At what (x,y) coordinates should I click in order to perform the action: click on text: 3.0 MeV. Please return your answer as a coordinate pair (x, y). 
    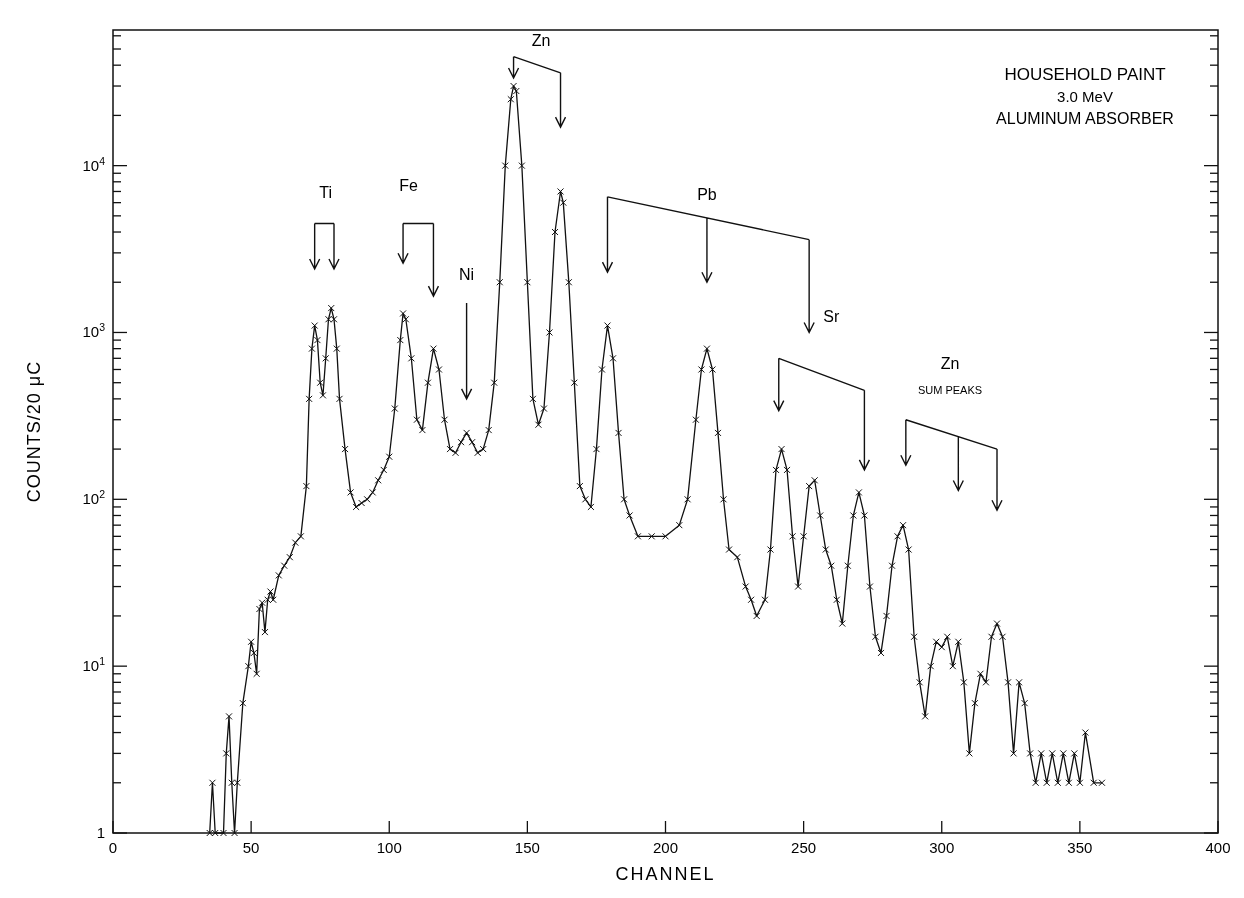
    Looking at the image, I should click on (1085, 96).